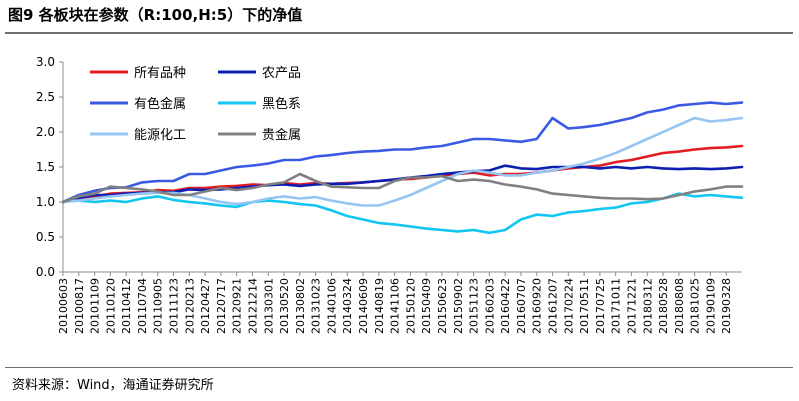 The width and height of the screenshot is (799, 401). Describe the element at coordinates (284, 306) in the screenshot. I see `x-tick-label: 20130520` at that location.